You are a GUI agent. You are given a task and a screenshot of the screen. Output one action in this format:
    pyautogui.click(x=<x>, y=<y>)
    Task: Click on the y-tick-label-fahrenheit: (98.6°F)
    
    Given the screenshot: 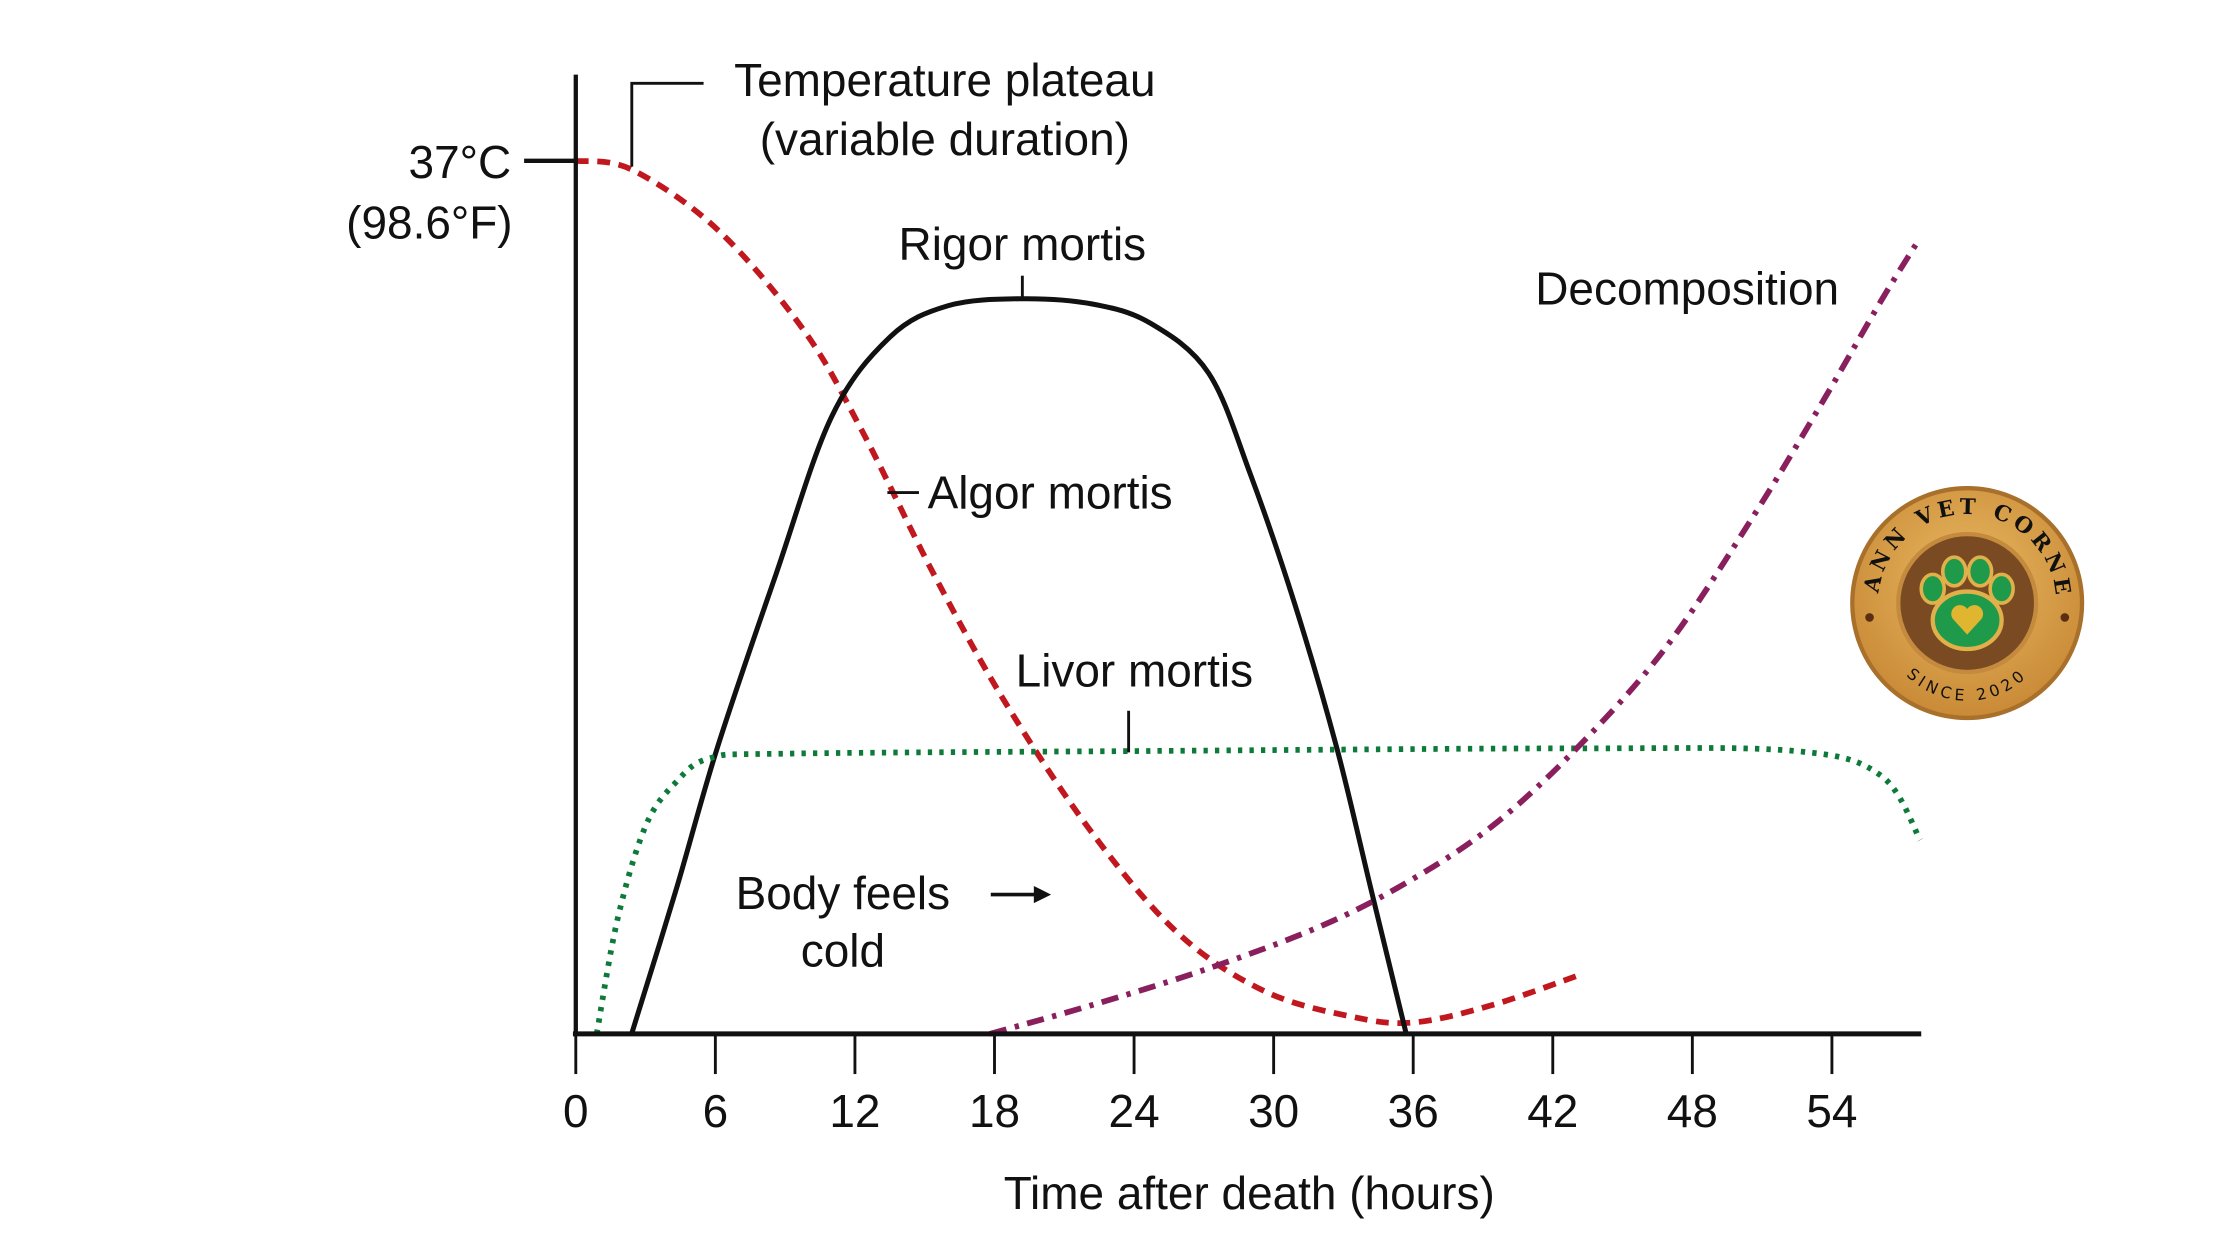 What is the action you would take?
    pyautogui.click(x=429, y=222)
    